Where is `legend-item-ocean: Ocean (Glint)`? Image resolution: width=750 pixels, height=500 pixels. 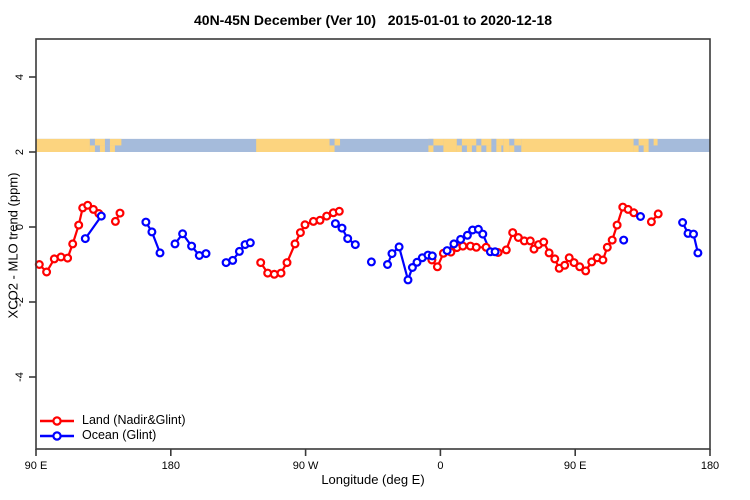 legend-item-ocean: Ocean (Glint) is located at coordinates (113, 435).